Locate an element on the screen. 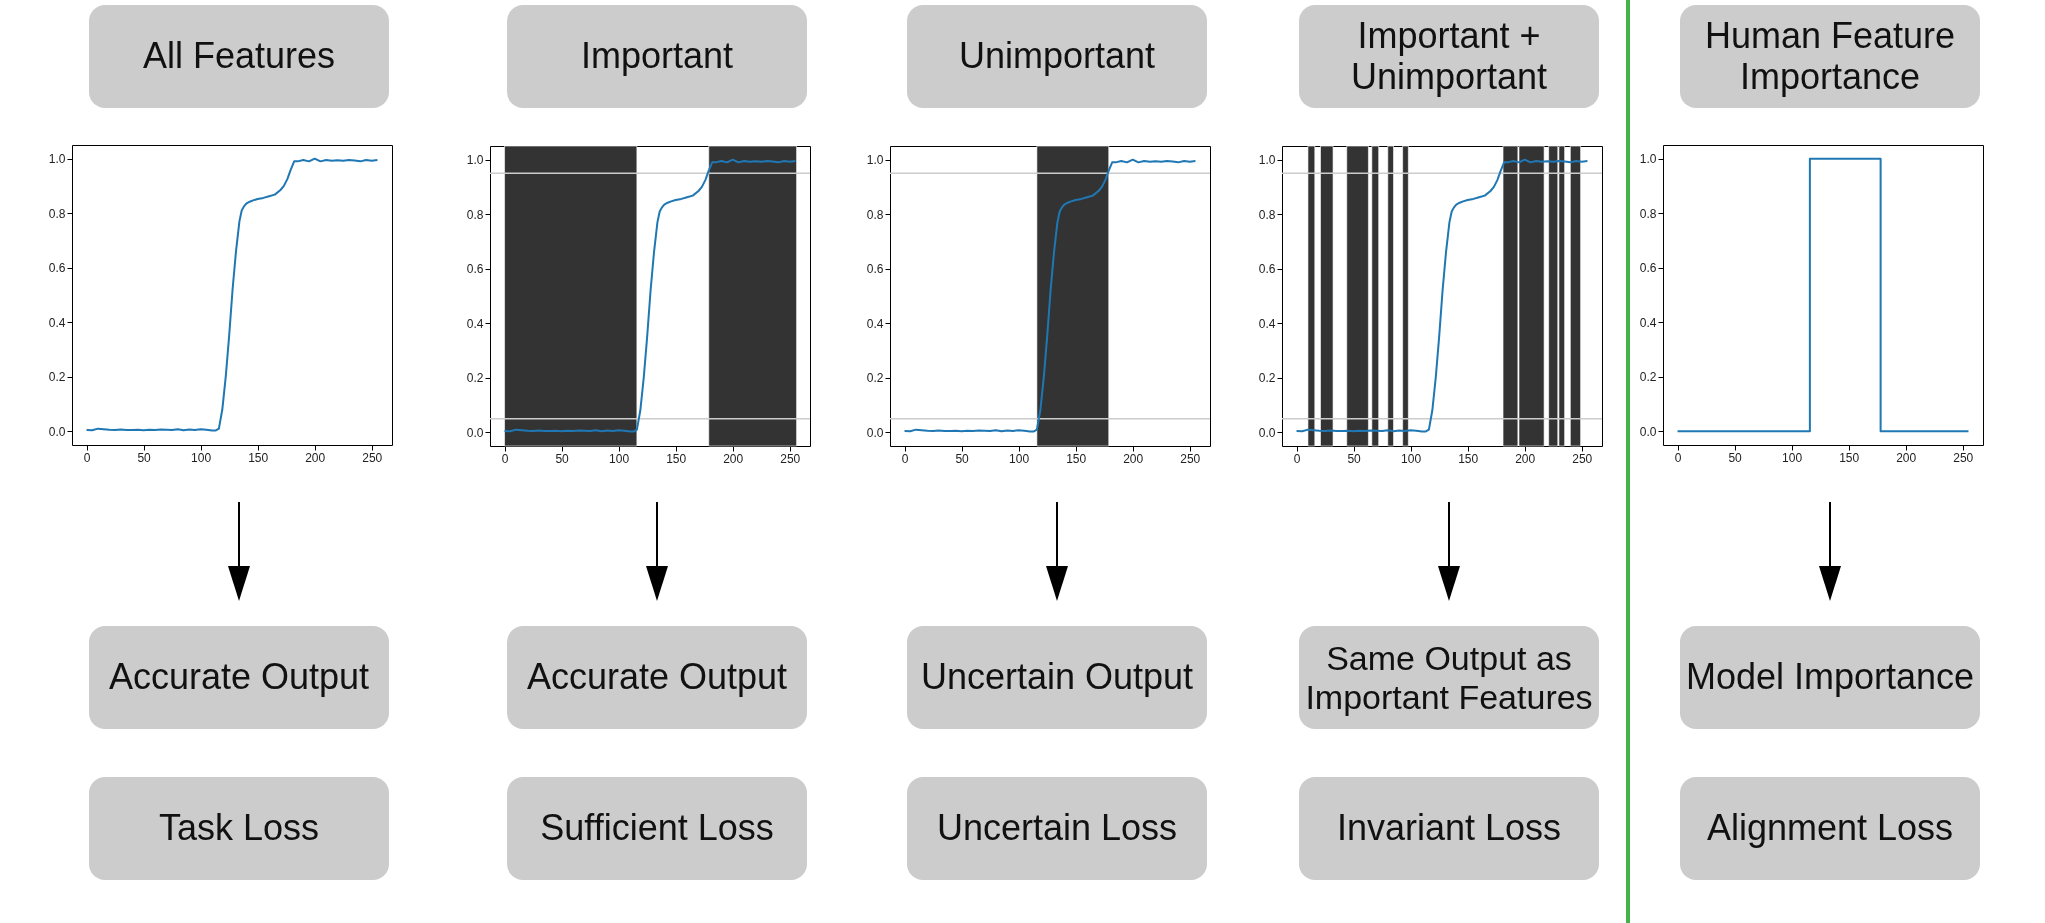 The width and height of the screenshot is (2045, 923). chart-title: All Features is located at coordinates (239, 56).